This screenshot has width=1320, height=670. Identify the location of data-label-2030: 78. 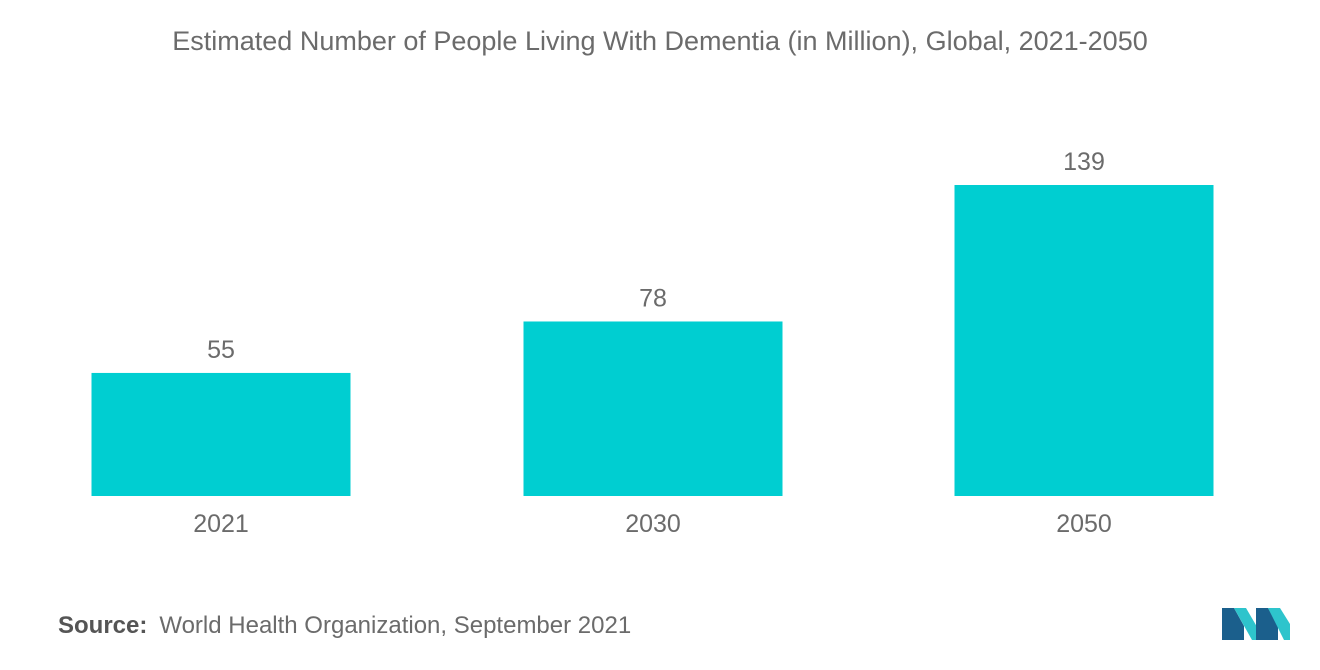
(653, 298).